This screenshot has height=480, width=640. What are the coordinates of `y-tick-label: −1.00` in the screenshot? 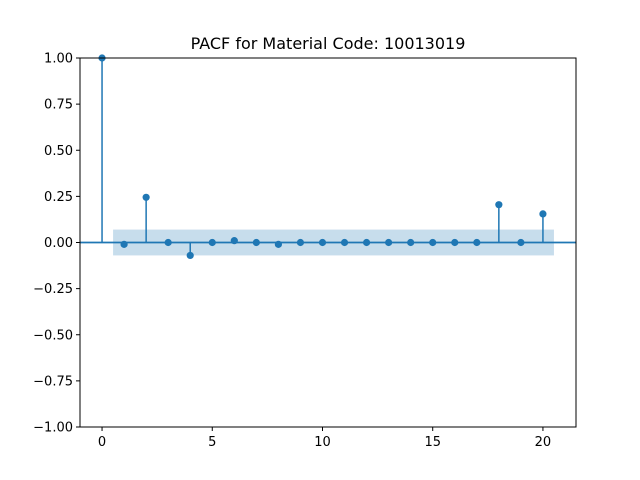 It's located at (53, 428).